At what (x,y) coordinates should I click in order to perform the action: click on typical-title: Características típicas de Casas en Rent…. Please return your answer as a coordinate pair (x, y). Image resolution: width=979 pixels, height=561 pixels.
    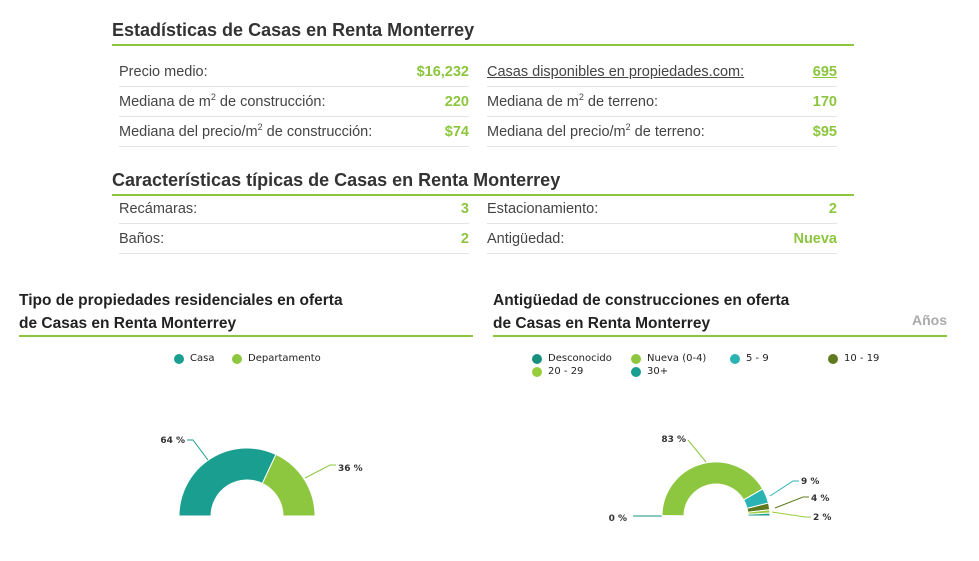
    Looking at the image, I should click on (483, 183).